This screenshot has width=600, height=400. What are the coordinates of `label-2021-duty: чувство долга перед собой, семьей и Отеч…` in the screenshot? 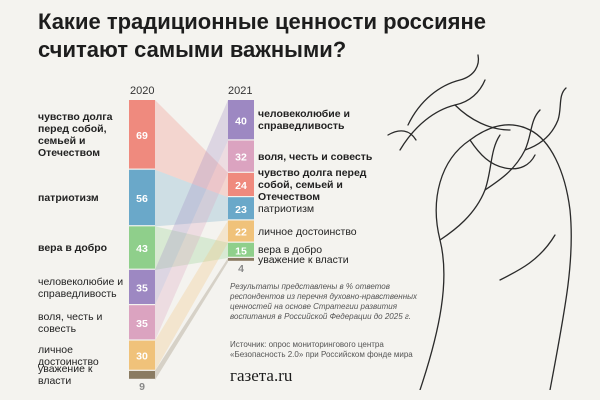 It's located at (312, 185).